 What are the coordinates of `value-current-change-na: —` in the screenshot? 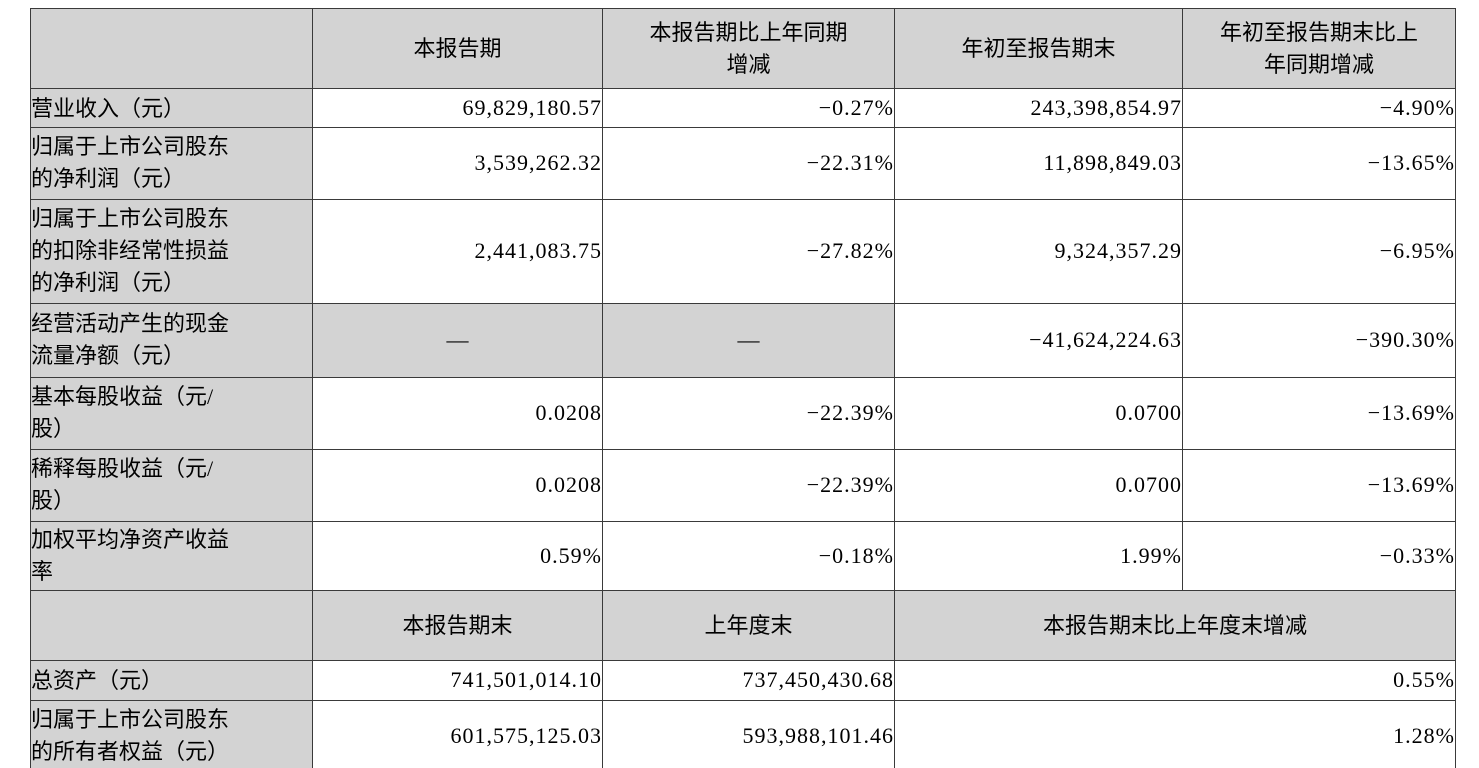 It's located at (748, 340).